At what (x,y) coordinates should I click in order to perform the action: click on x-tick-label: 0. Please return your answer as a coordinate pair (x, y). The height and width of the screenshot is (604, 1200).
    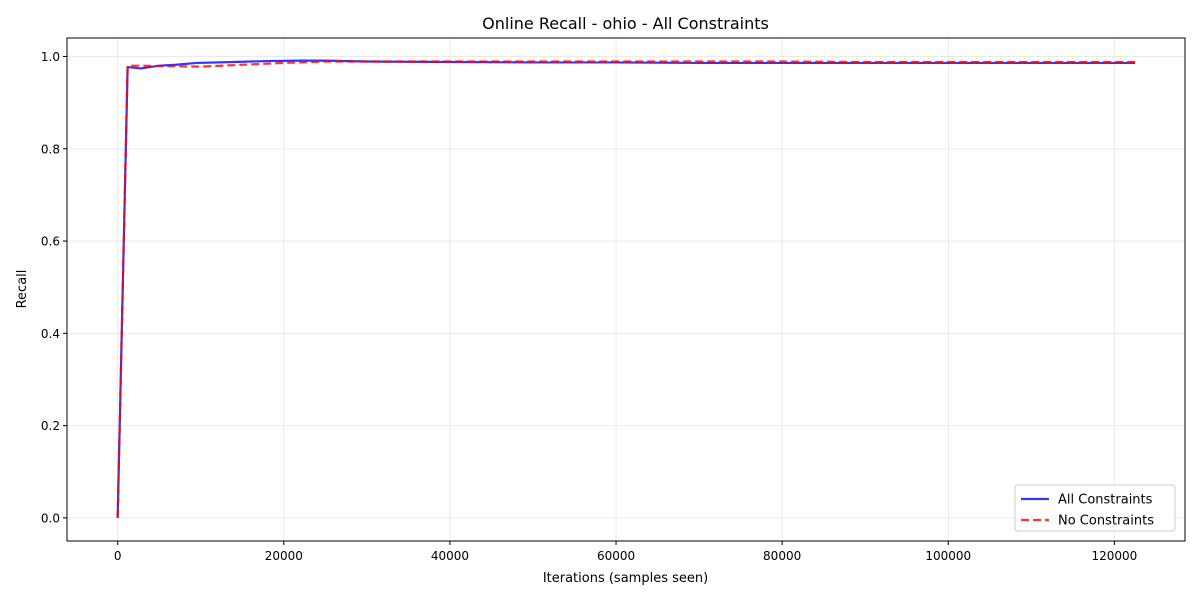
    Looking at the image, I should click on (118, 556).